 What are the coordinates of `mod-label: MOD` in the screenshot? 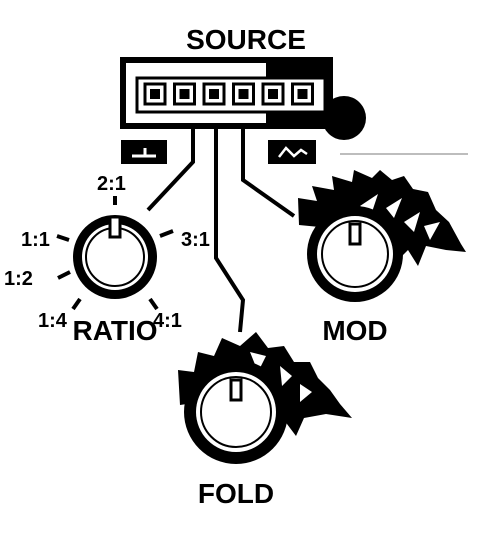 It's located at (354, 330).